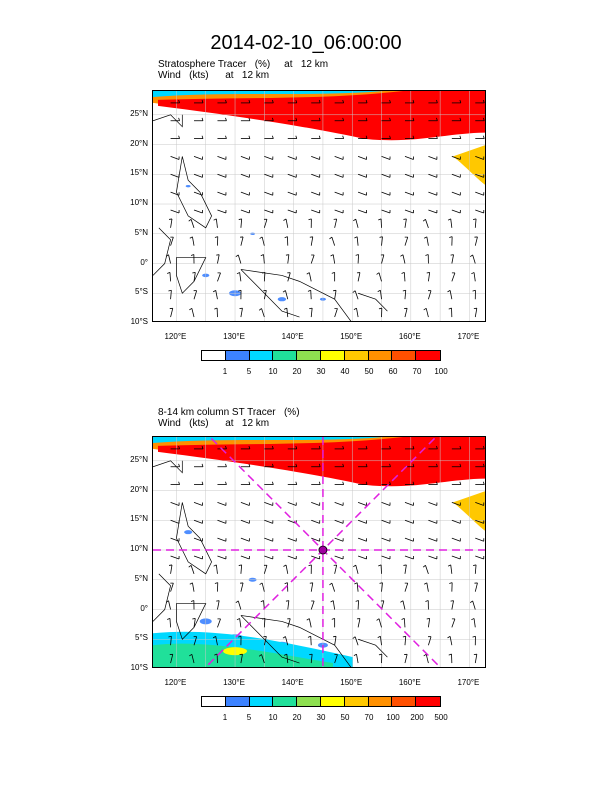 The height and width of the screenshot is (792, 612). I want to click on panel1-tracer-field, so click(319, 196).